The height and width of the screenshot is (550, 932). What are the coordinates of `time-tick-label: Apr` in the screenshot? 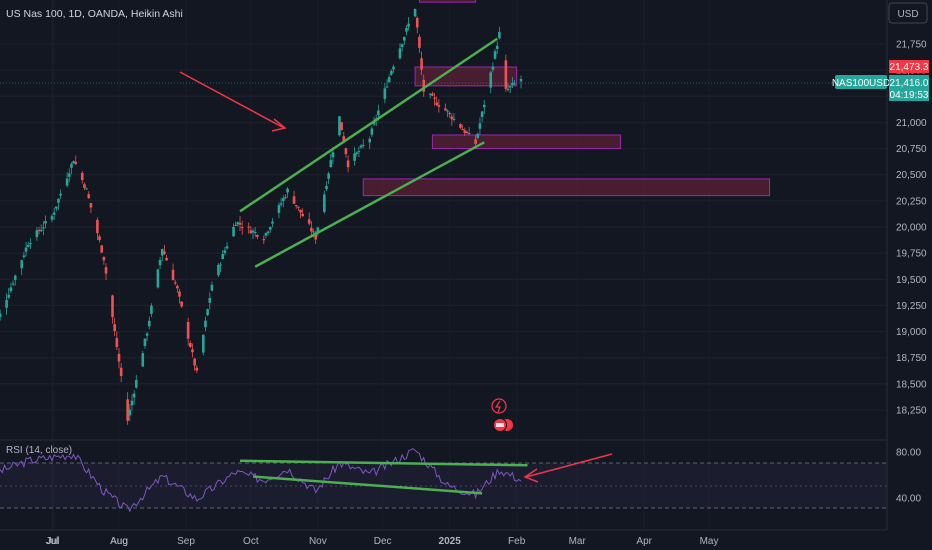 It's located at (644, 541).